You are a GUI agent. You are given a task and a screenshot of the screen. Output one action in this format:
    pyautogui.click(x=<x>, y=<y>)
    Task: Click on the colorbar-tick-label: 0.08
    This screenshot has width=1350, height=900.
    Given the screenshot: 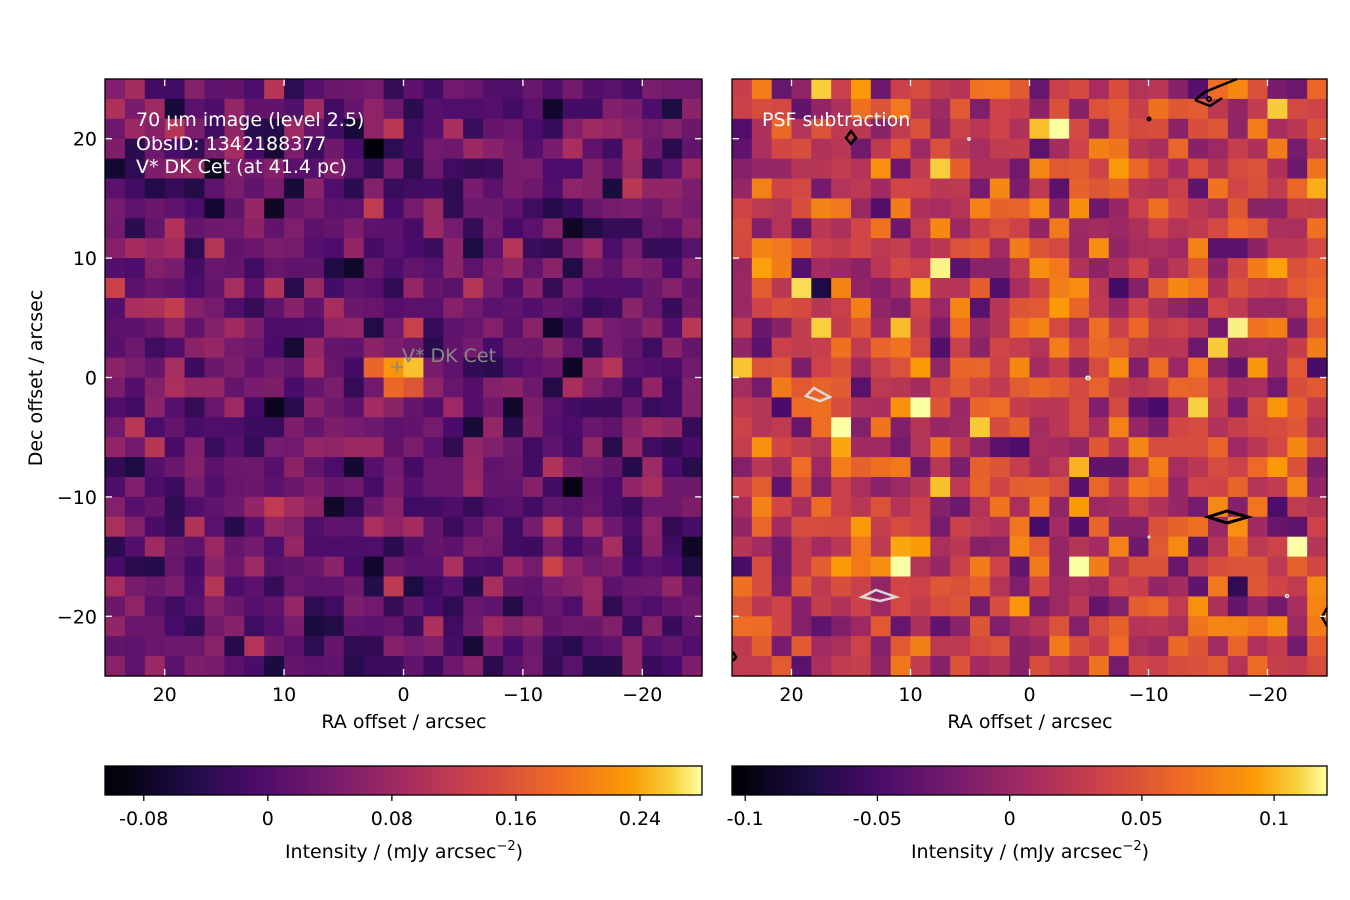 What is the action you would take?
    pyautogui.click(x=392, y=819)
    